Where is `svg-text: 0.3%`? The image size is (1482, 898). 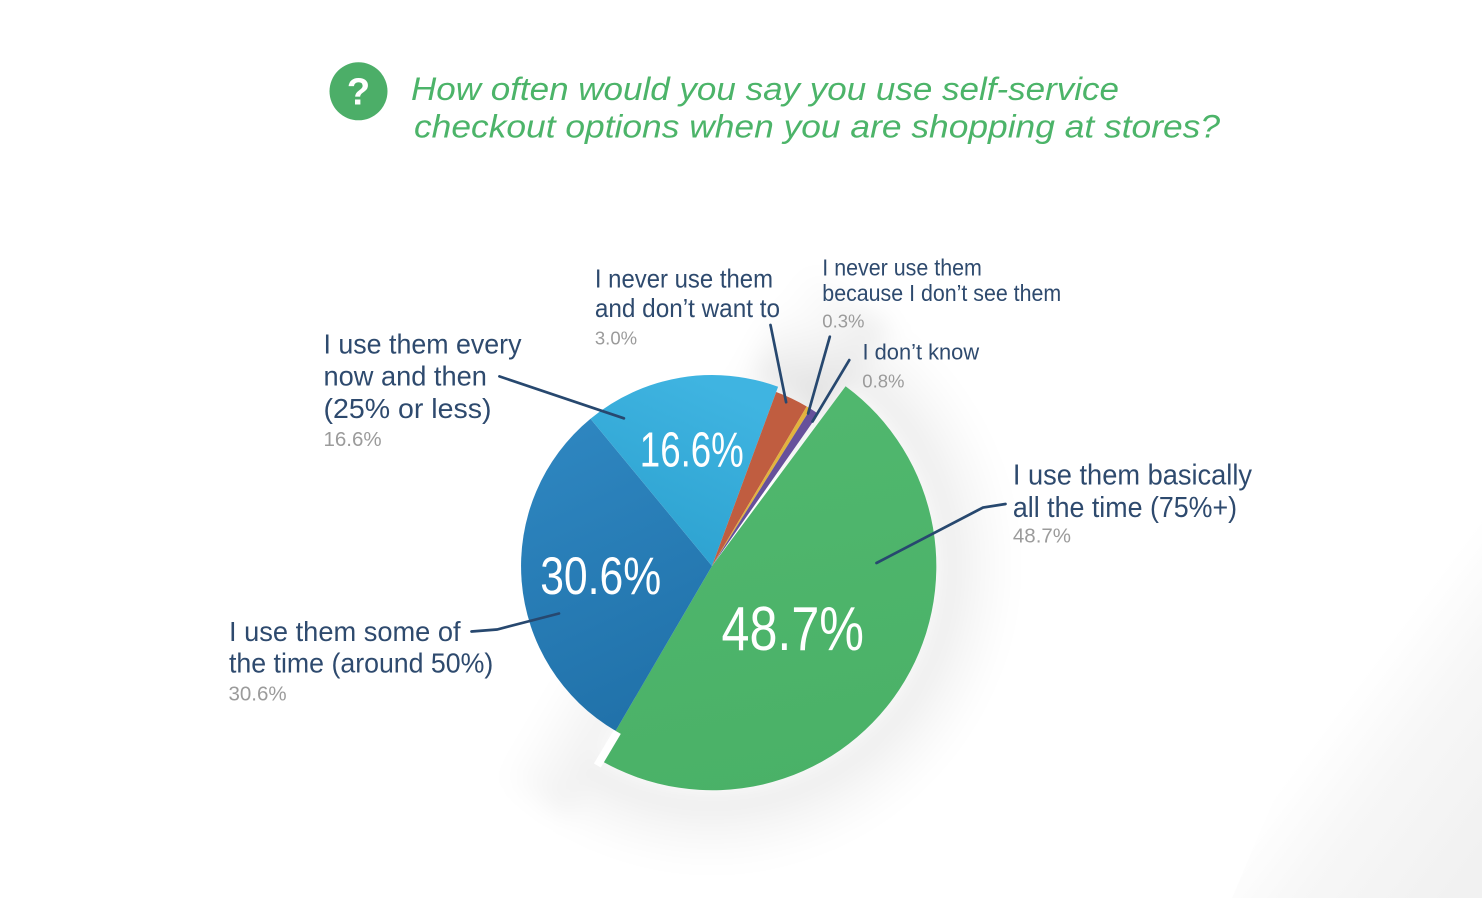 svg-text: 0.3% is located at coordinates (843, 321).